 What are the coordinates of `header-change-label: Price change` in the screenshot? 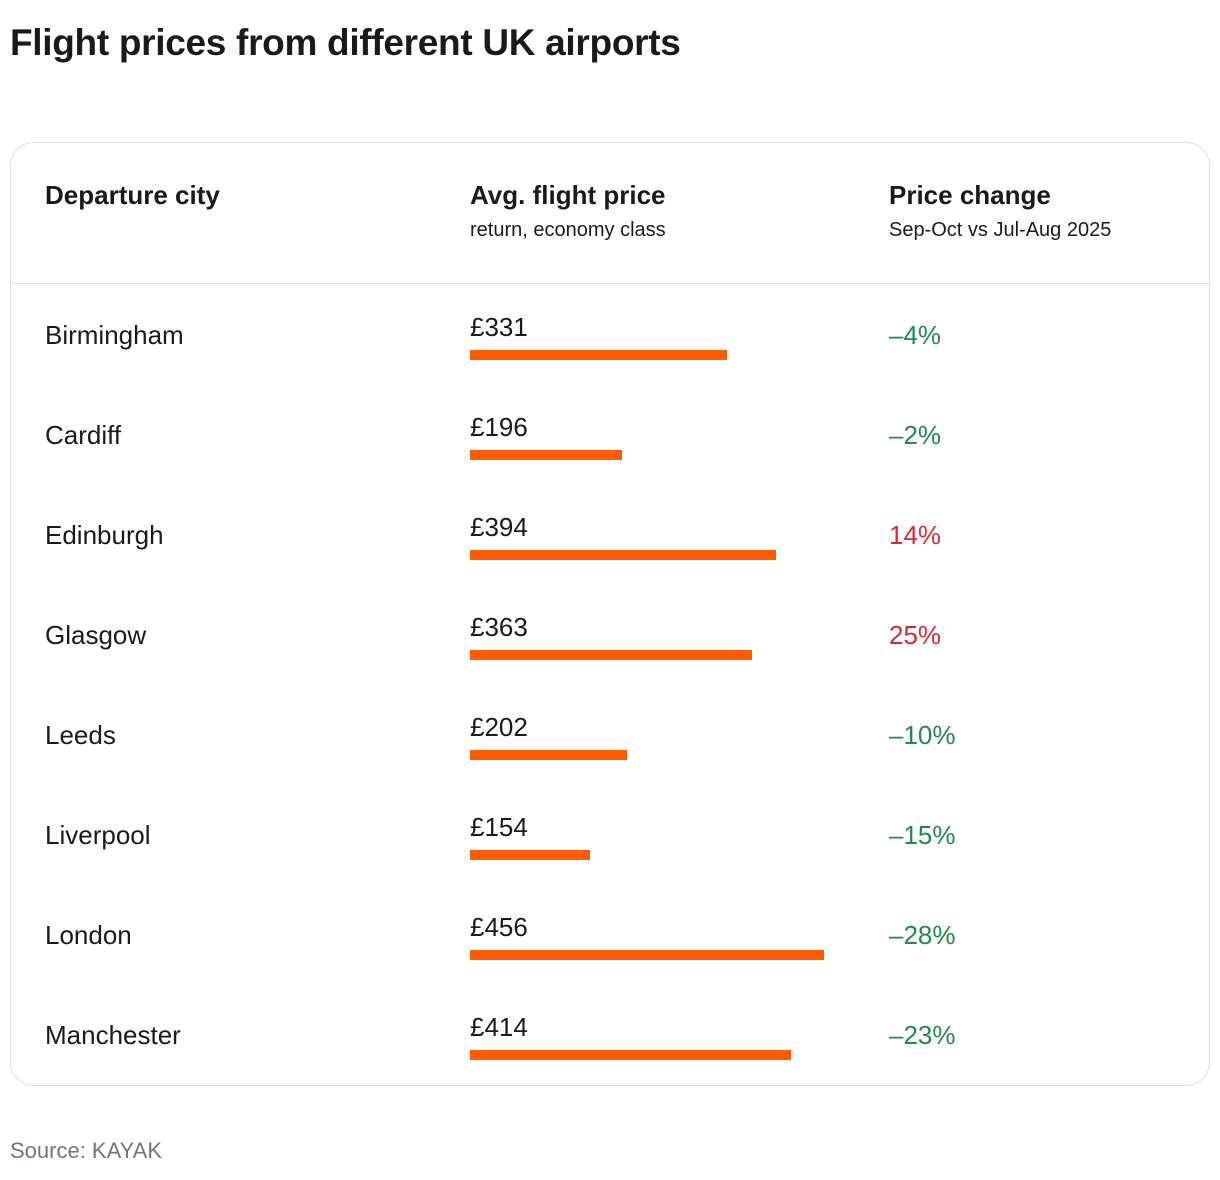 It's located at (970, 195).